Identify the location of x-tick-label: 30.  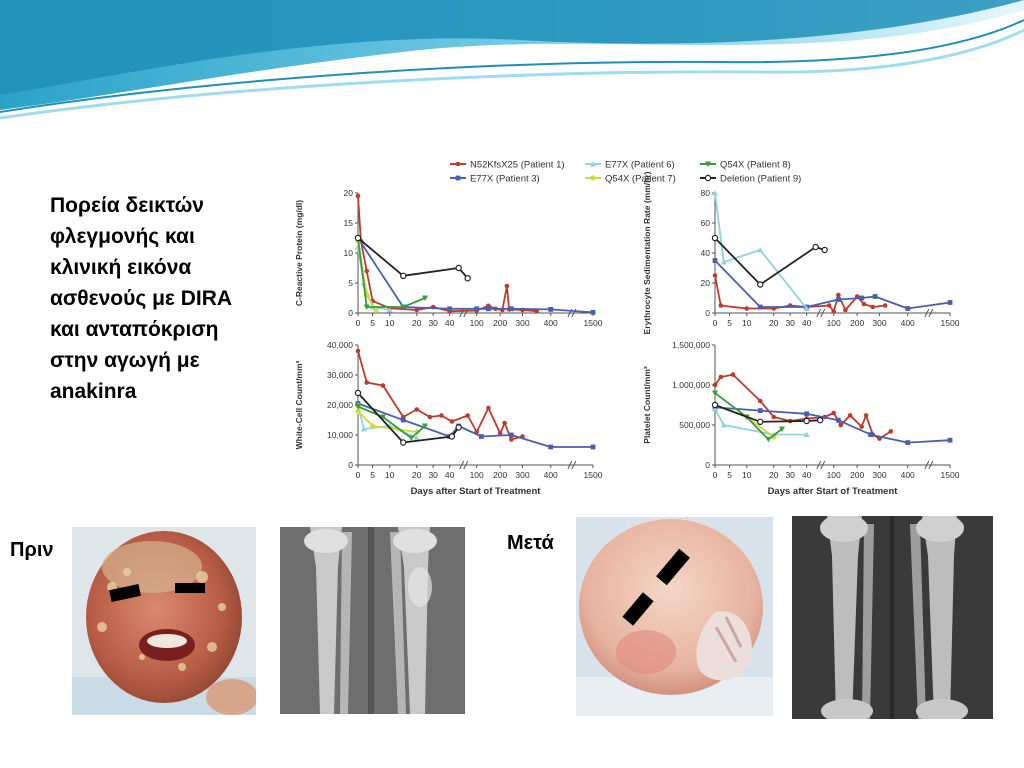
(790, 475).